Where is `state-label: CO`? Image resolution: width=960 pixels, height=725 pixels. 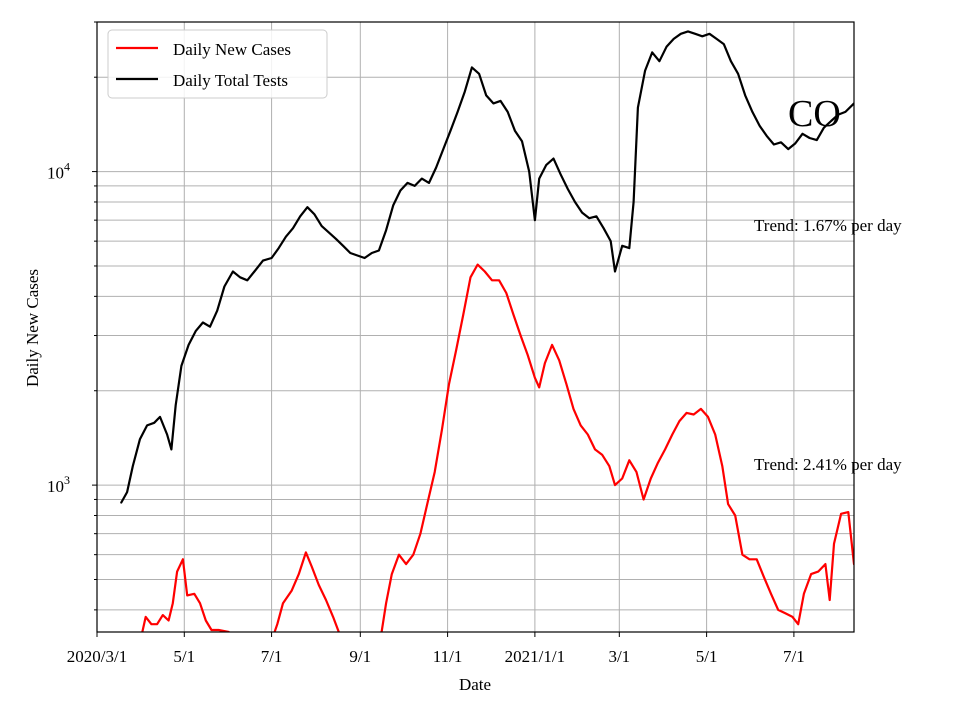
state-label: CO is located at coordinates (814, 114).